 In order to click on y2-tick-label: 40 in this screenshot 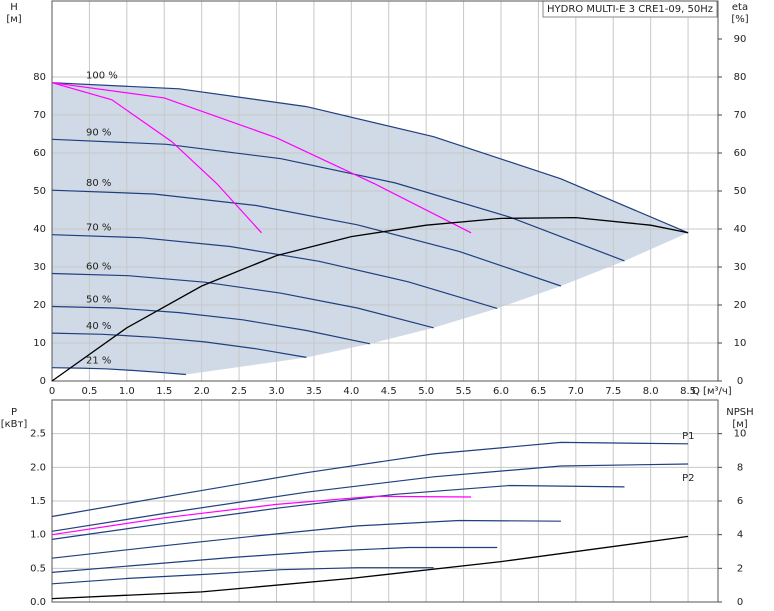, I will do `click(740, 229)`.